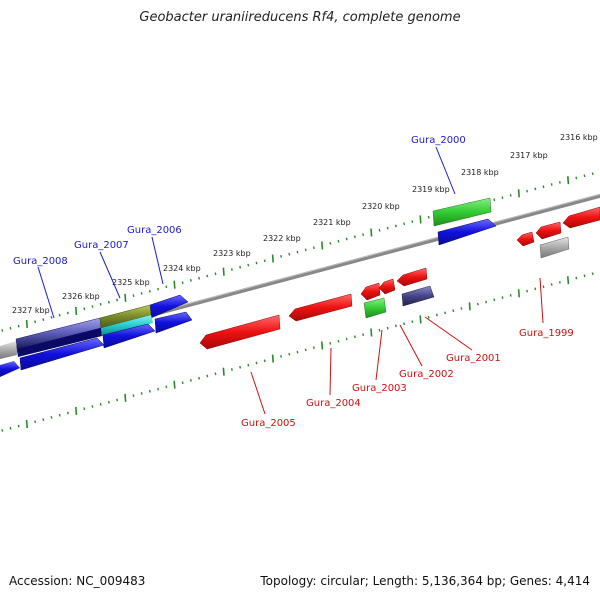 The width and height of the screenshot is (600, 600). Describe the element at coordinates (579, 137) in the screenshot. I see `scale-label-2316: 2316 kbp` at that location.